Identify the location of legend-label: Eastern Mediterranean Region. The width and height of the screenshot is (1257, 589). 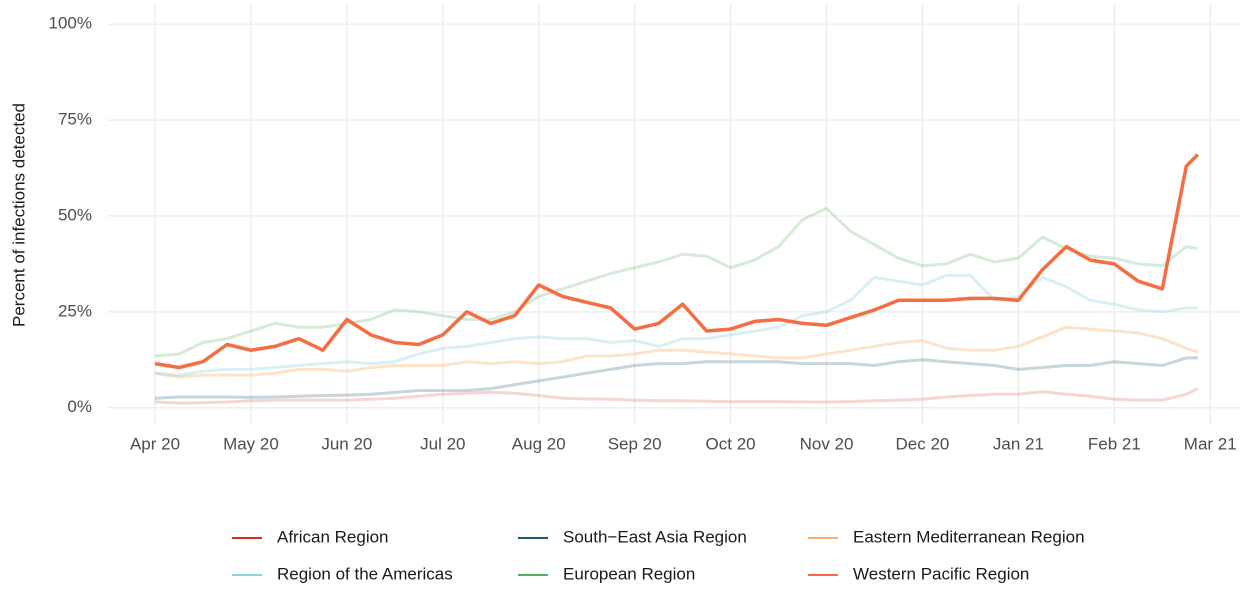
(969, 536).